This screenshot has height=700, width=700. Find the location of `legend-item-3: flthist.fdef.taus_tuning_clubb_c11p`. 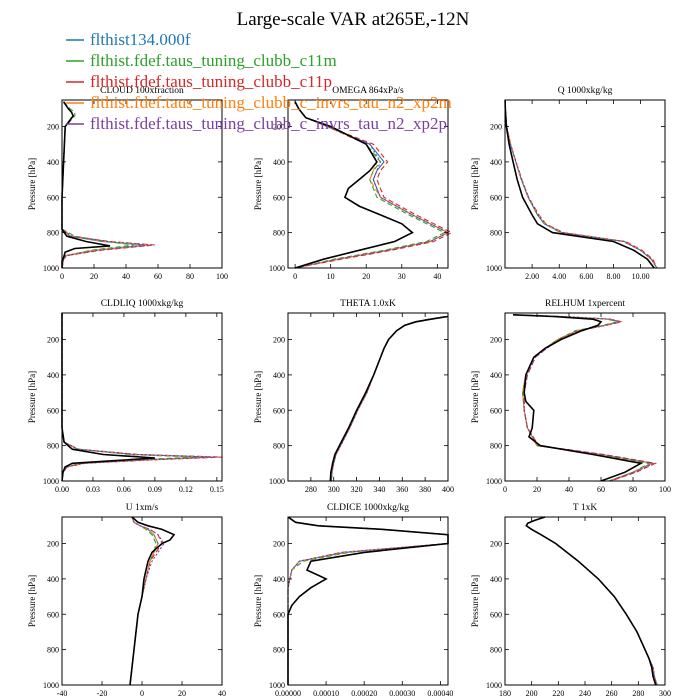

legend-item-3: flthist.fdef.taus_tuning_clubb_c11p is located at coordinates (199, 81).